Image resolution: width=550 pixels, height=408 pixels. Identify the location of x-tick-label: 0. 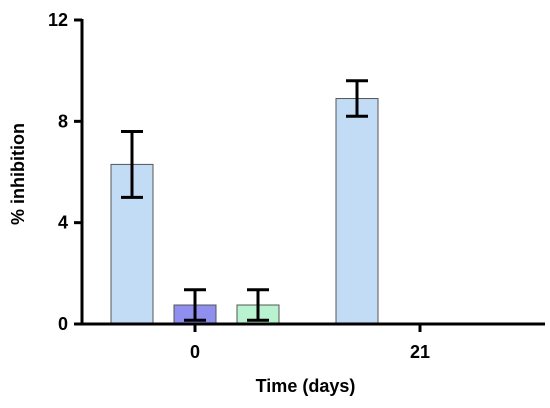
(195, 352).